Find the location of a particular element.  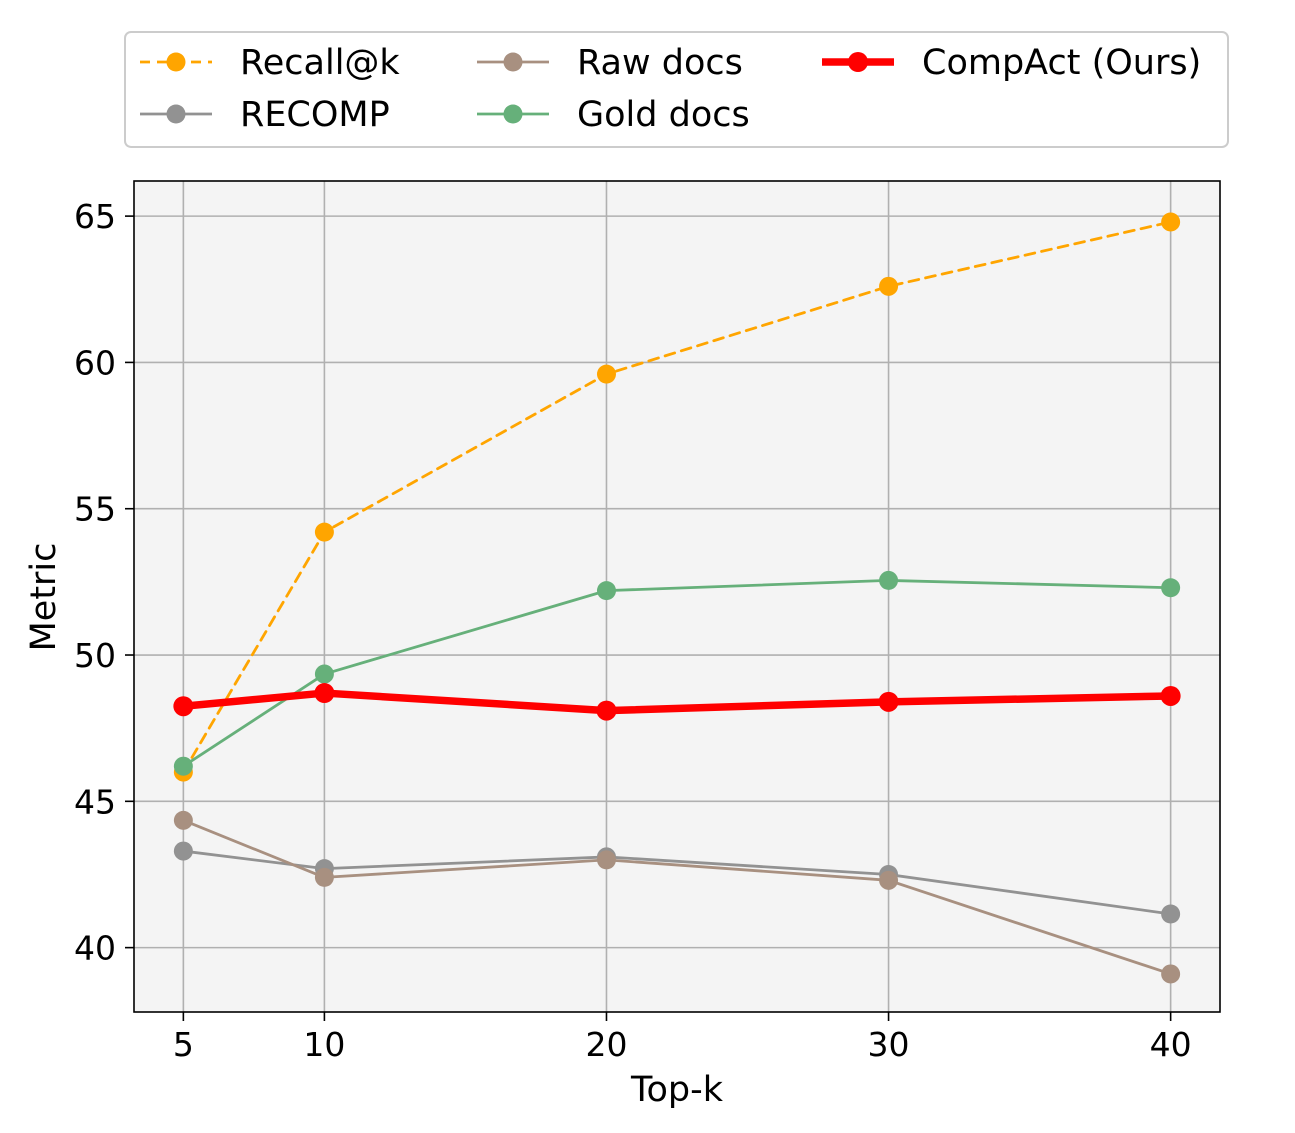

legend-item-raw-docs: Raw docs is located at coordinates (610, 63).